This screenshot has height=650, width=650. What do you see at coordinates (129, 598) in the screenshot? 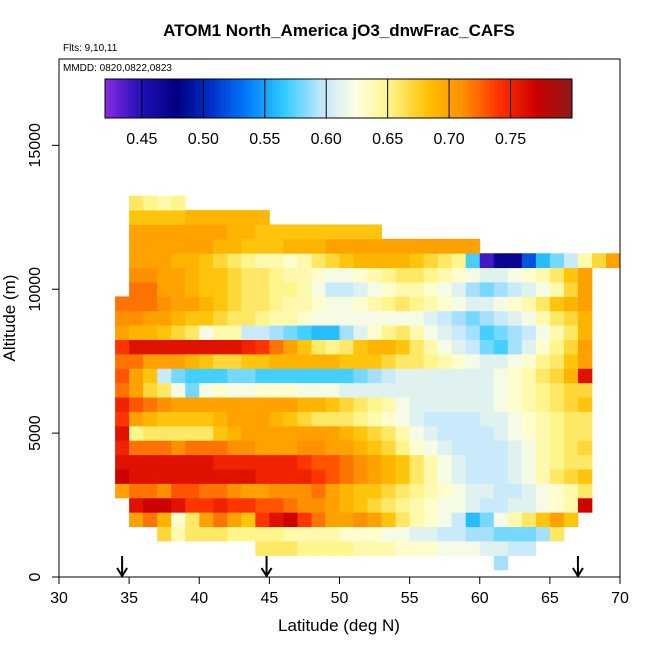
I see `x-tick-label: 35` at bounding box center [129, 598].